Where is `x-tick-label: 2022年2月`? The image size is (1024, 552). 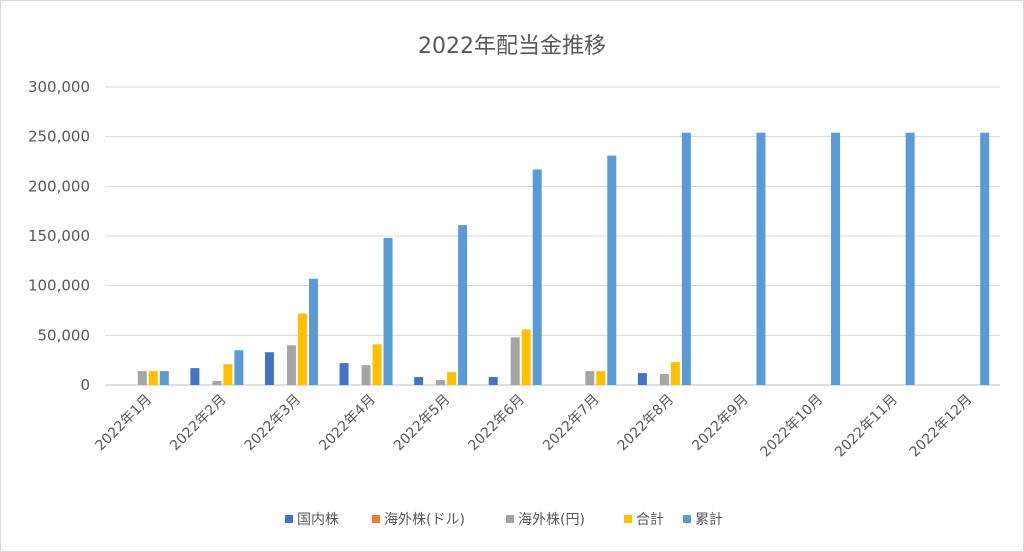 x-tick-label: 2022年2月 is located at coordinates (198, 423).